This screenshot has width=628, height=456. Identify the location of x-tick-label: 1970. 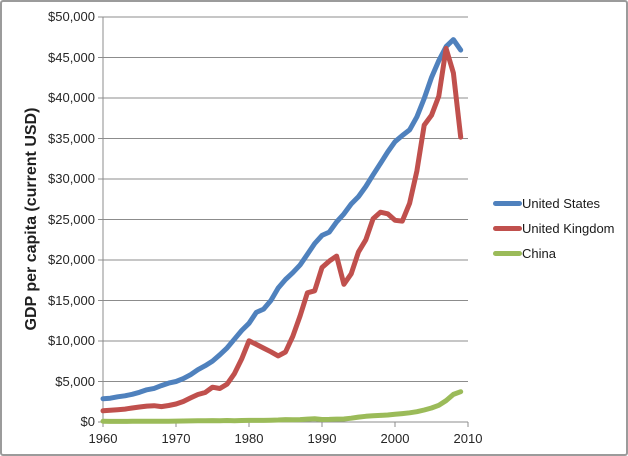
(176, 438).